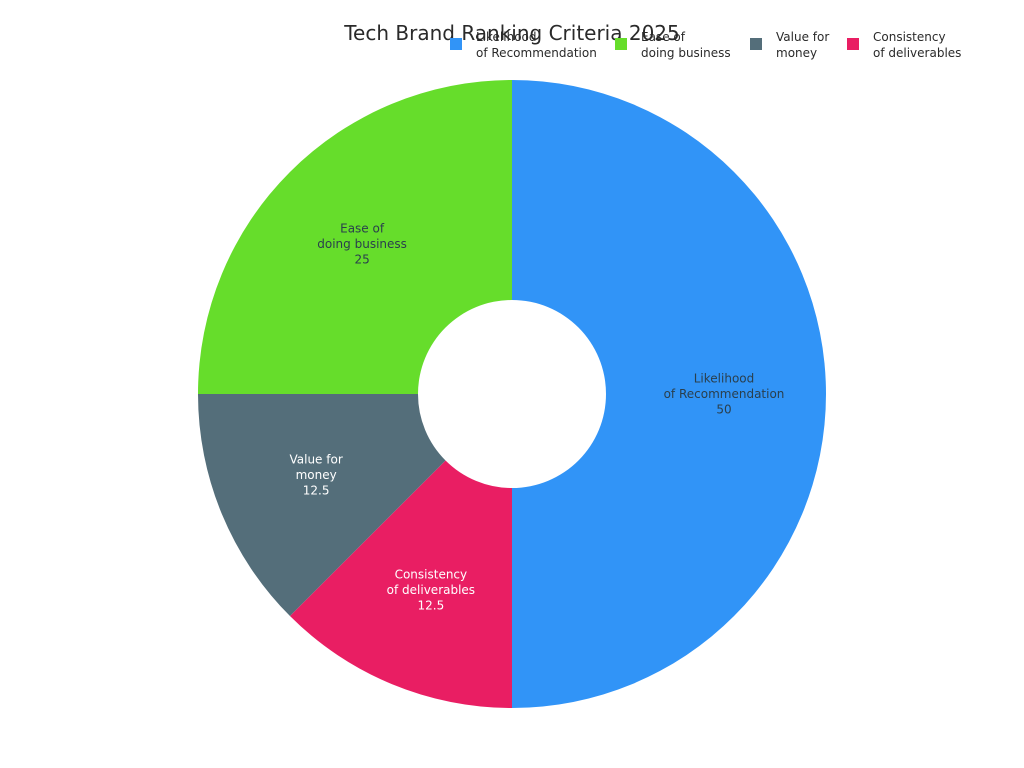  Describe the element at coordinates (315, 475) in the screenshot. I see `slice-label-value-for-money: Value for money 12.5` at that location.